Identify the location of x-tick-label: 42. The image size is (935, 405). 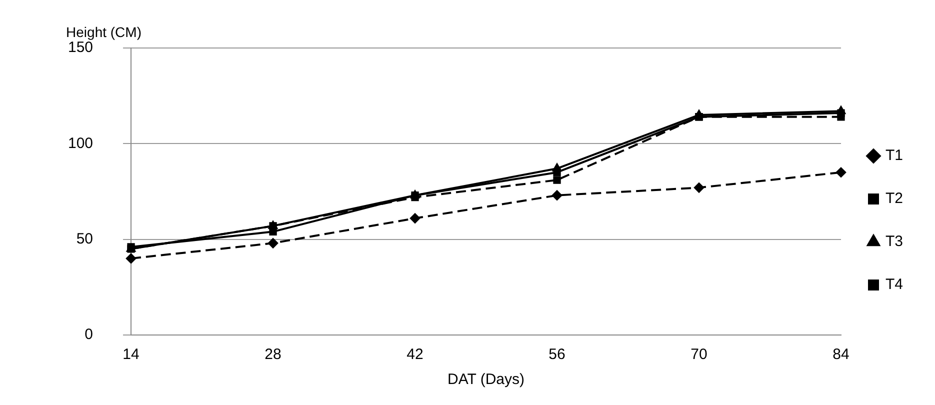
(415, 355).